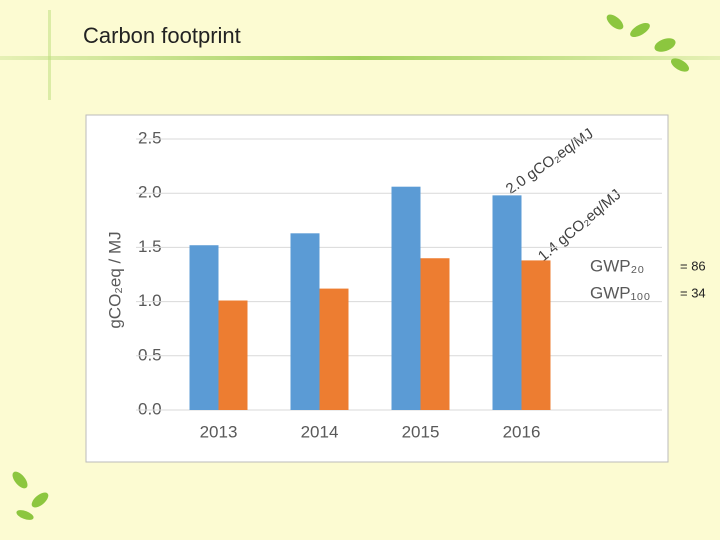 This screenshot has height=540, width=720. What do you see at coordinates (219, 431) in the screenshot?
I see `x-tick-label: 2013` at bounding box center [219, 431].